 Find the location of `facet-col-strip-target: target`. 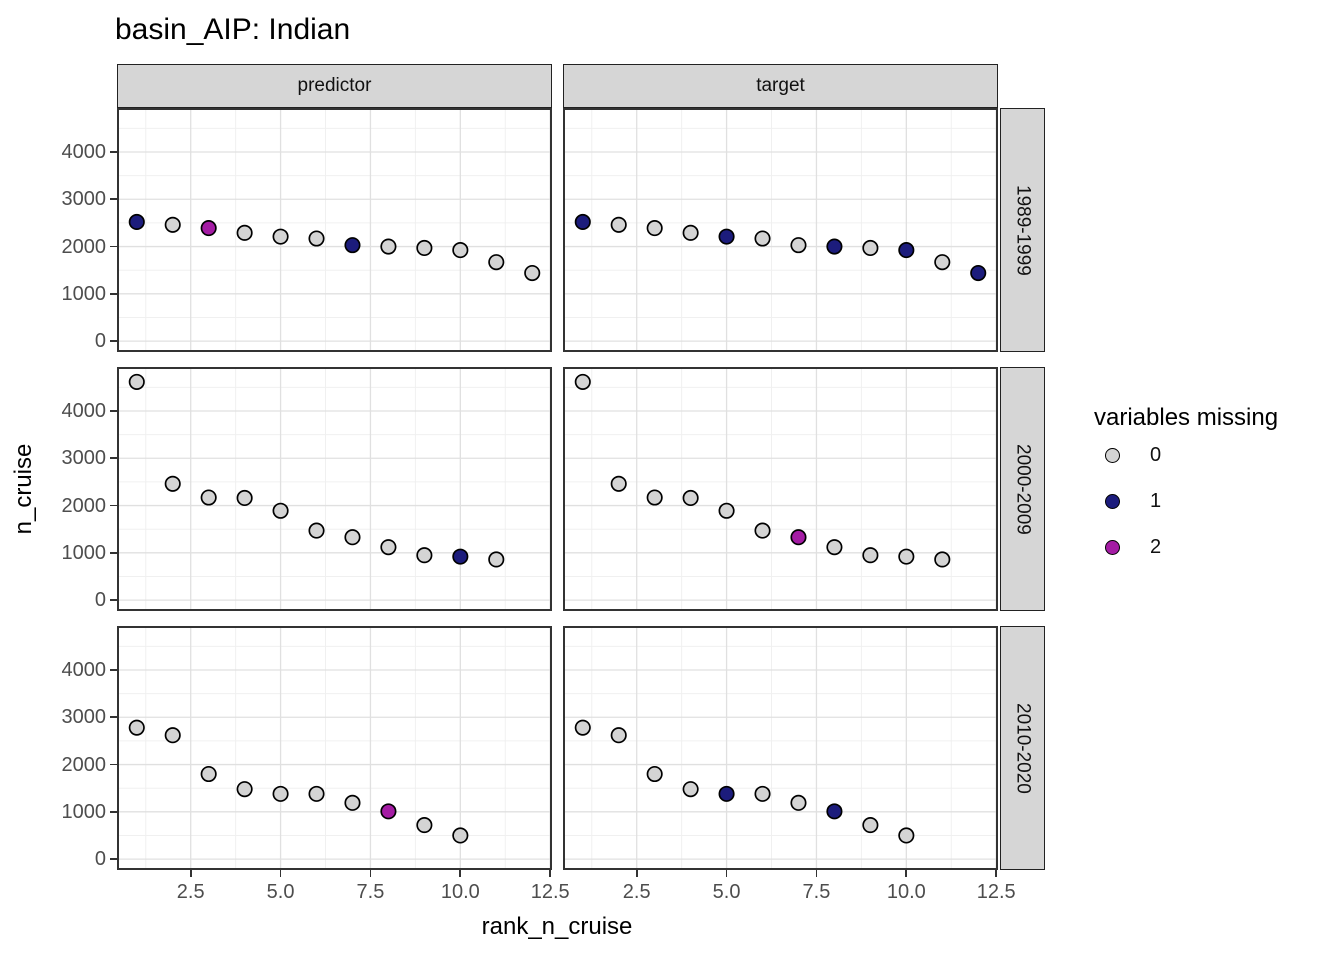

facet-col-strip-target: target is located at coordinates (780, 86).